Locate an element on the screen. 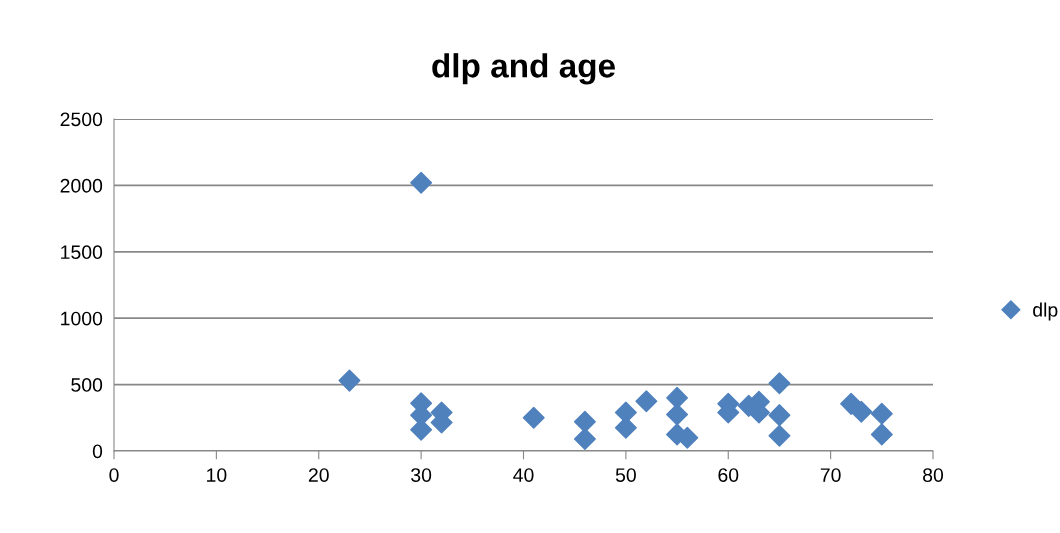  y-tick-label: 1000 is located at coordinates (82, 318).